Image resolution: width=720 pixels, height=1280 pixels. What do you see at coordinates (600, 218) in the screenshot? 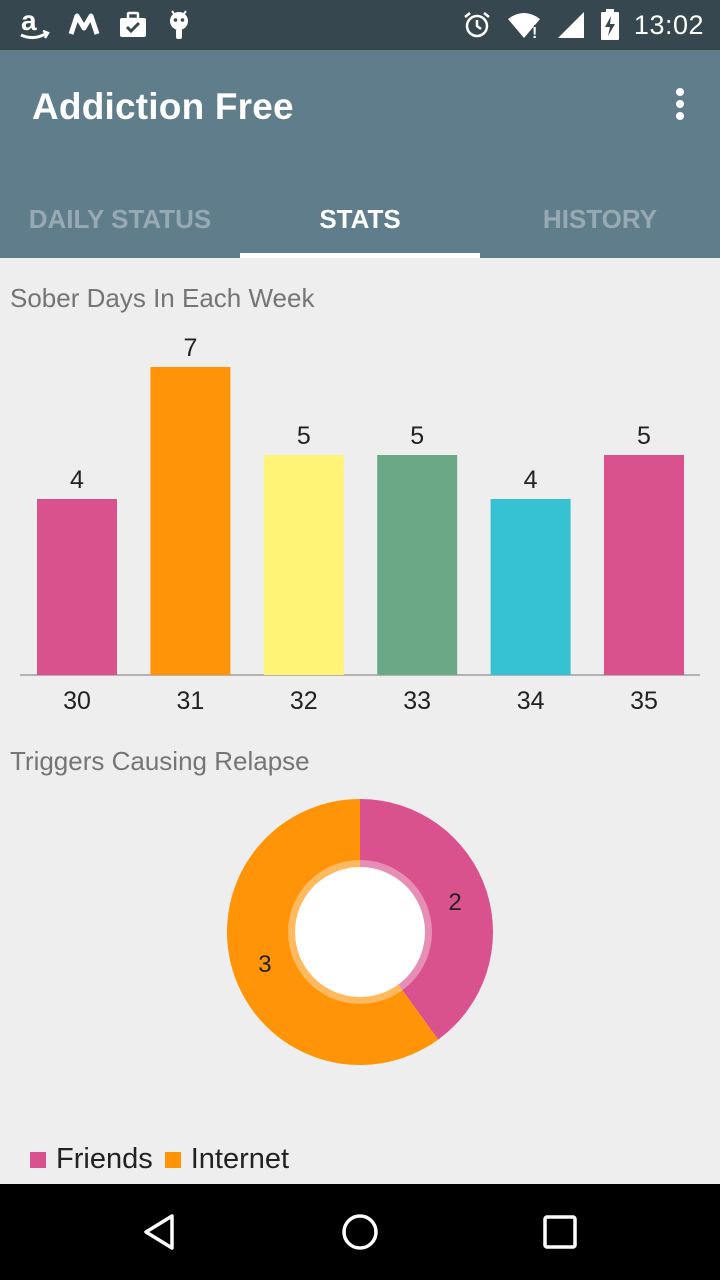
I see `tab-history: HISTORY` at bounding box center [600, 218].